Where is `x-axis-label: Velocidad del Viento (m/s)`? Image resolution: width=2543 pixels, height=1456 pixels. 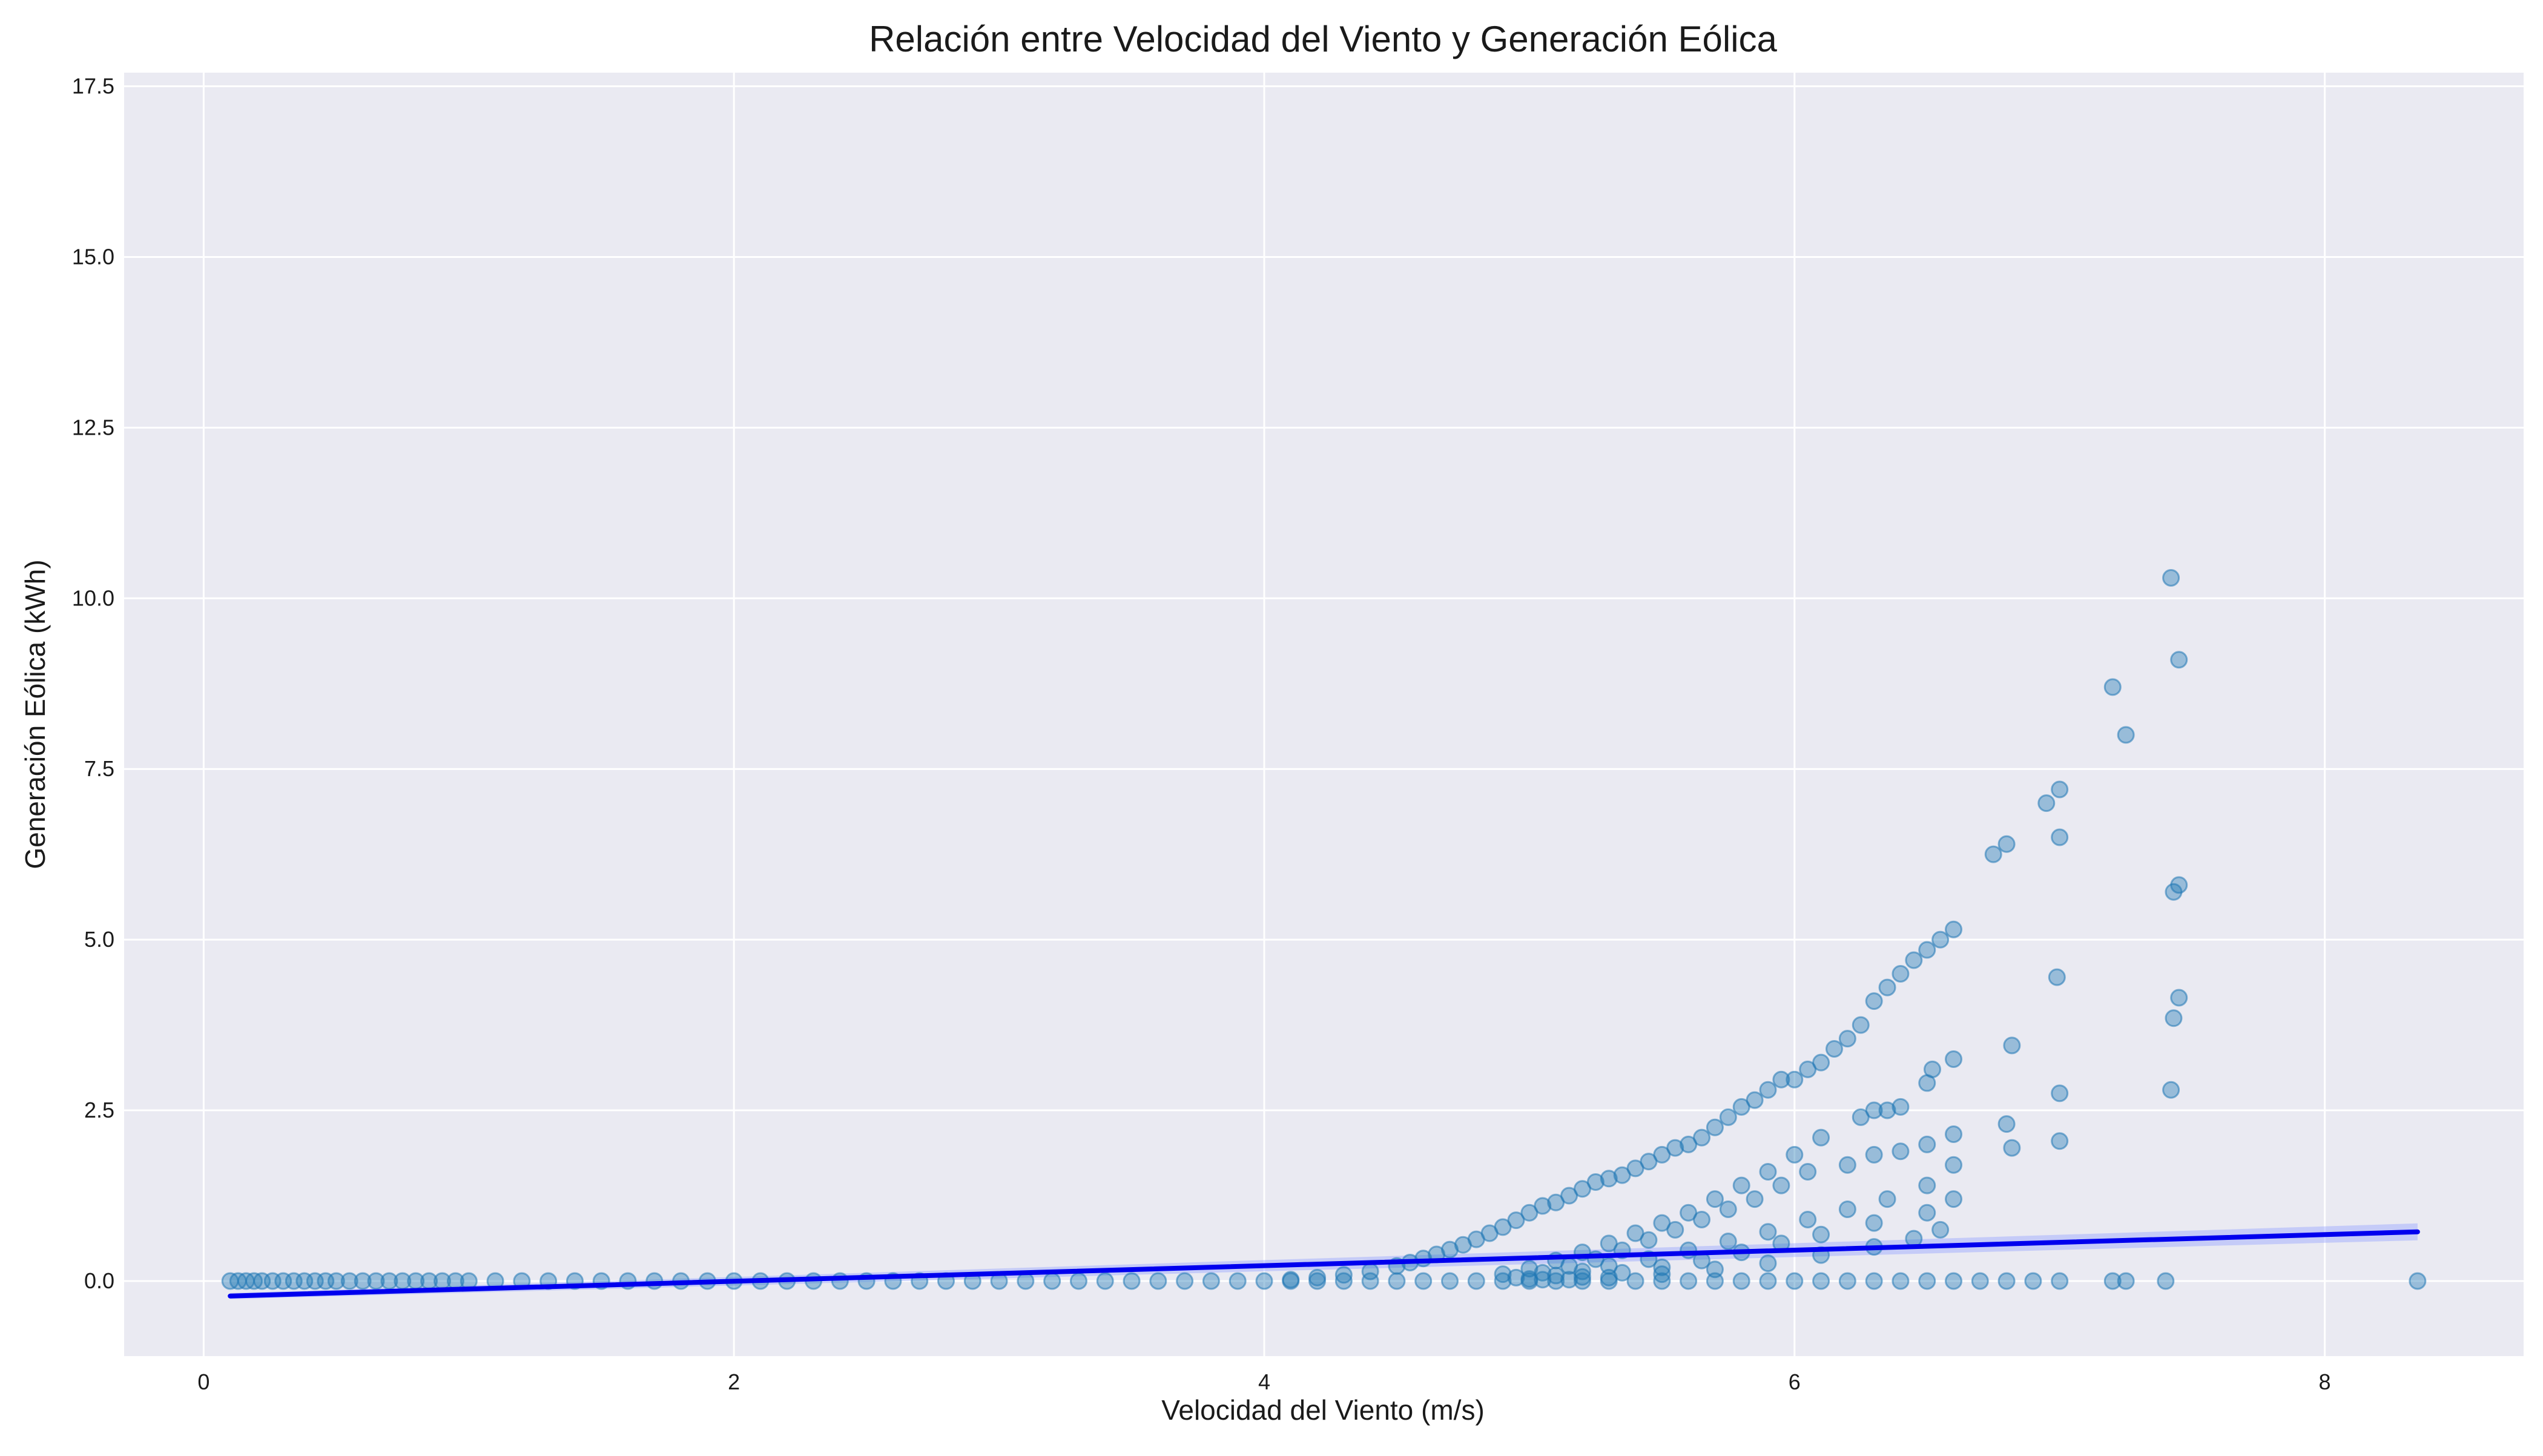 x-axis-label: Velocidad del Viento (m/s) is located at coordinates (1323, 1410).